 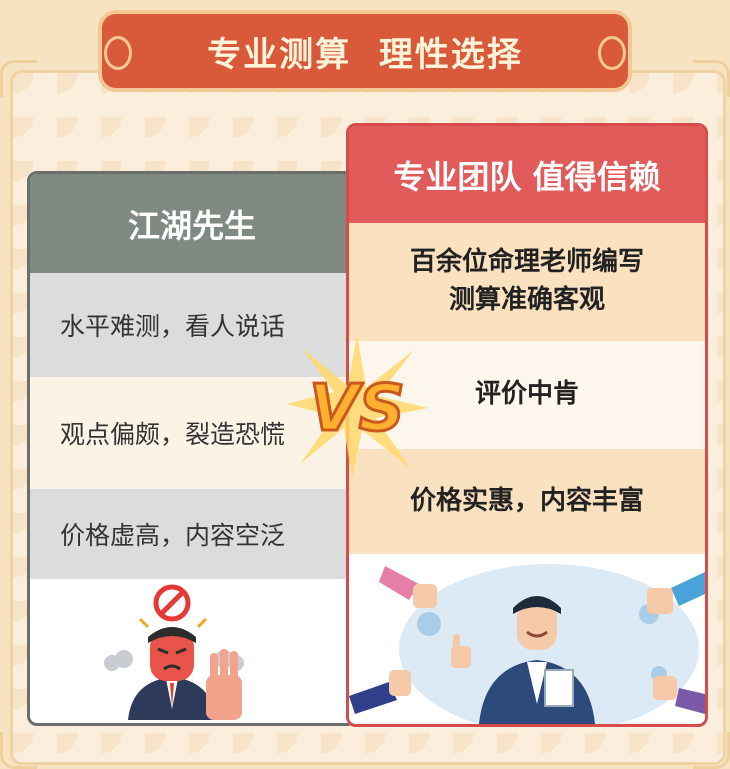 I want to click on right-row-text: 评价中肯, so click(x=526, y=394).